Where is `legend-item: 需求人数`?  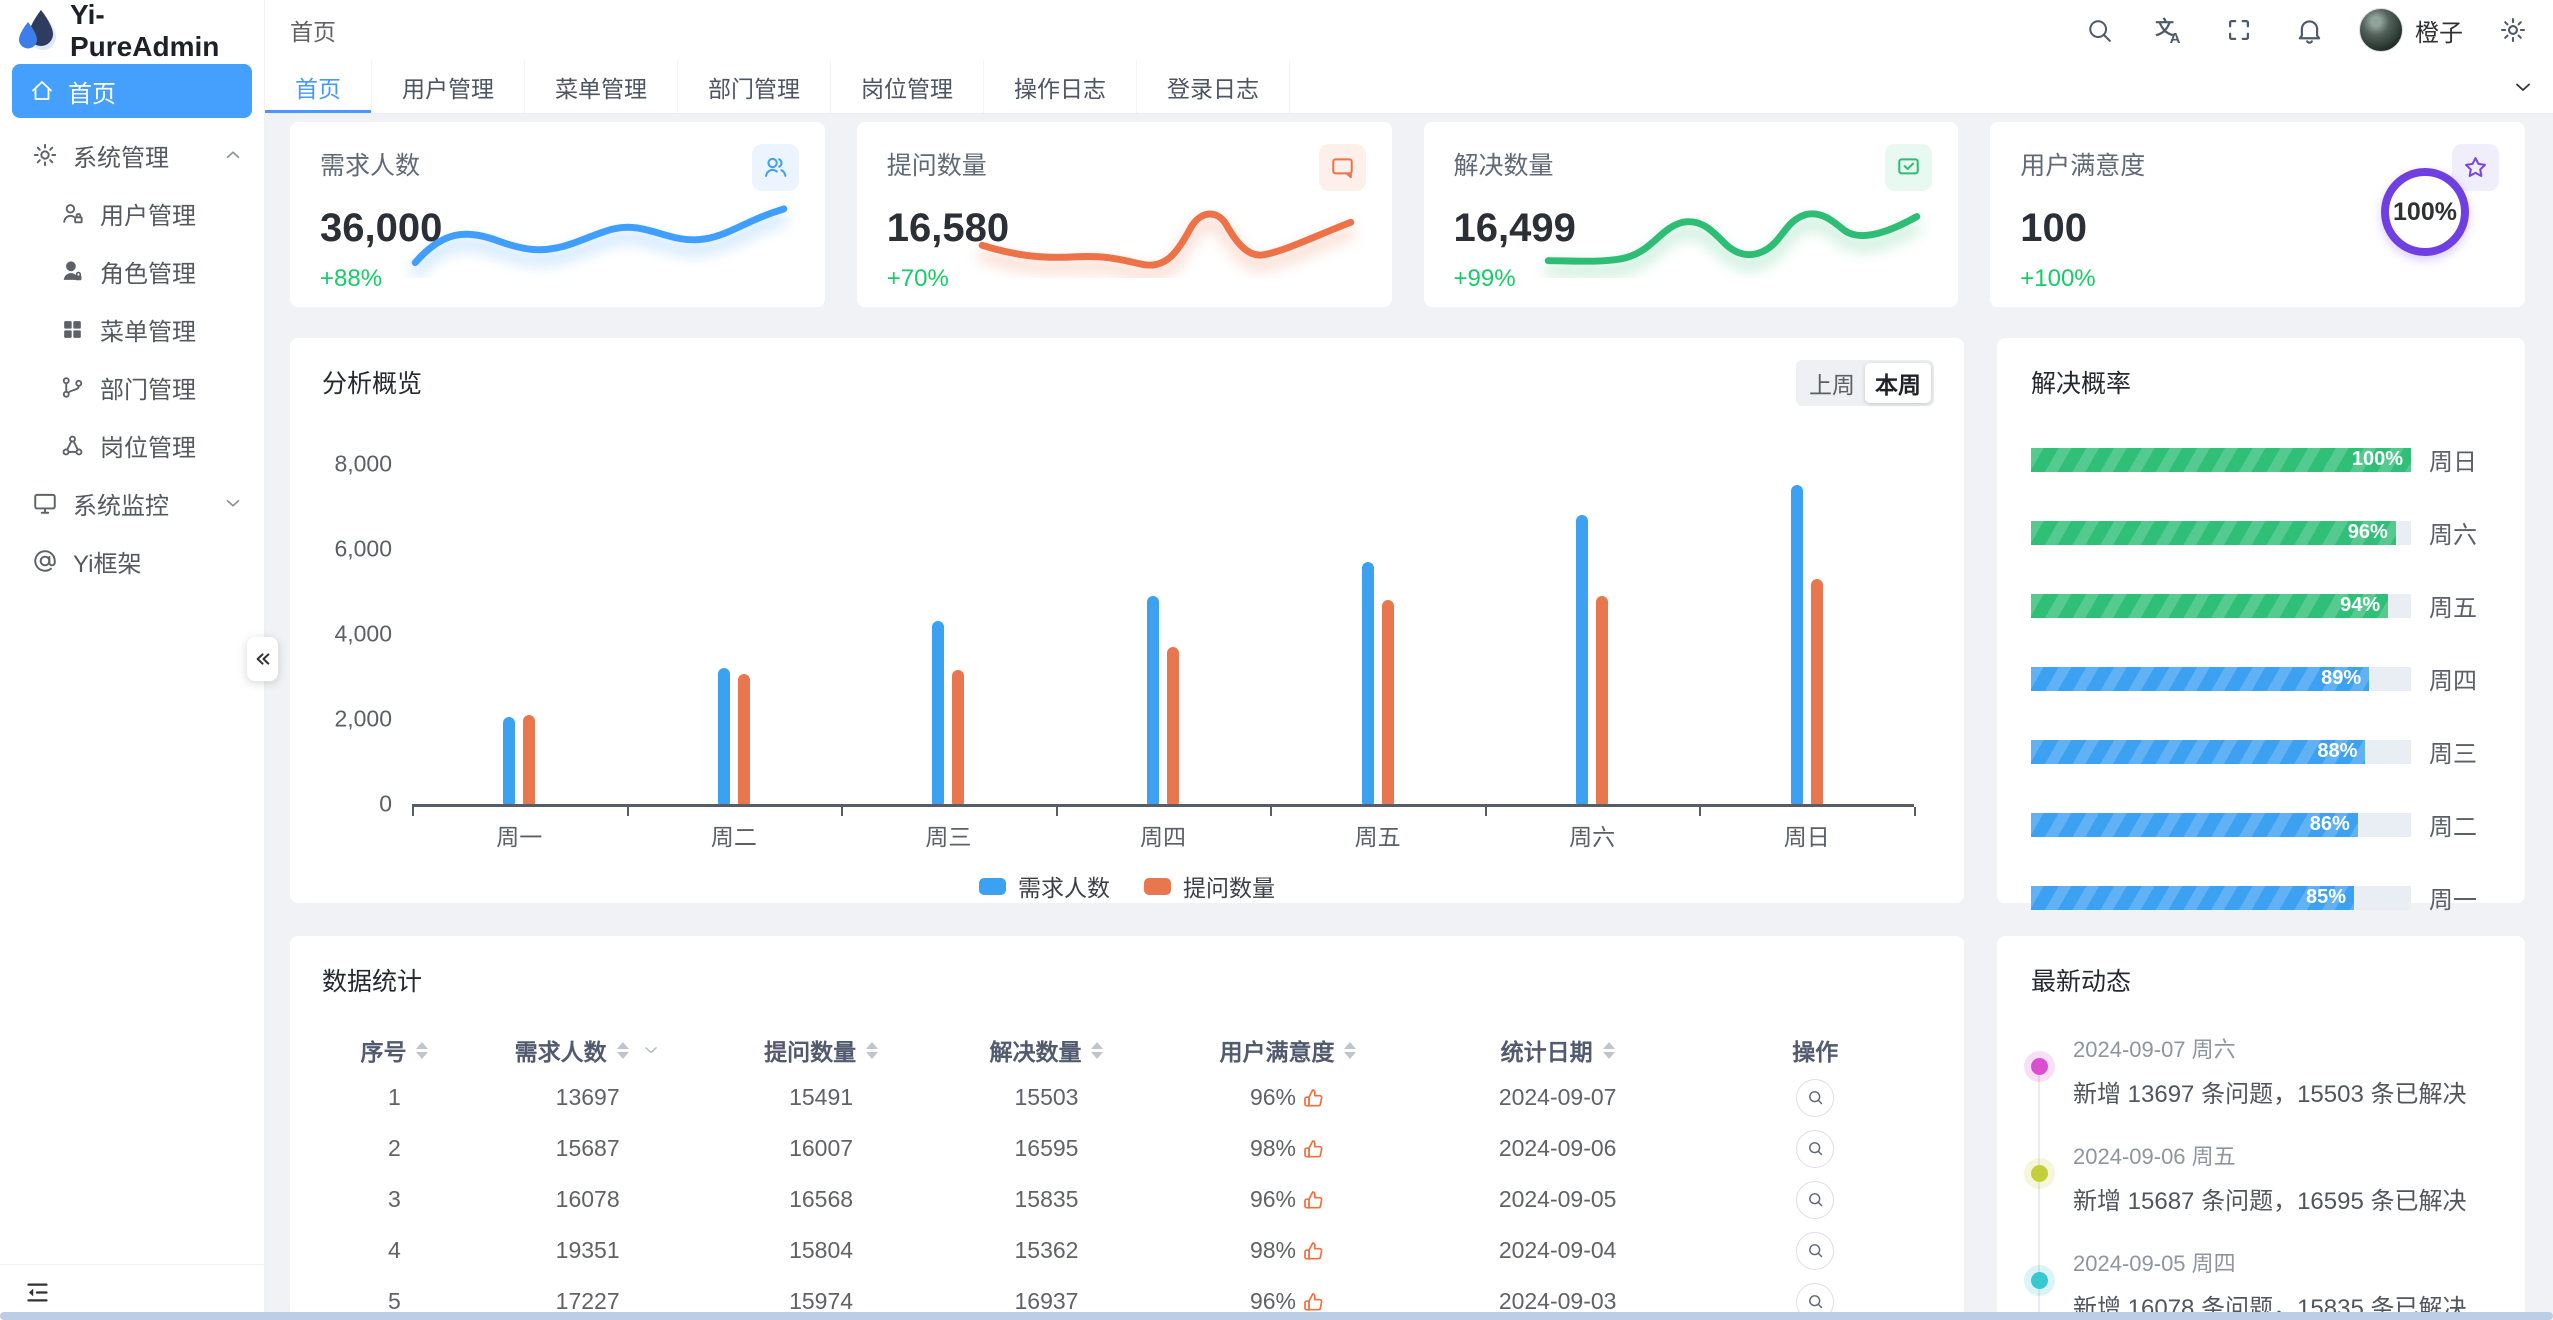
legend-item: 需求人数 is located at coordinates (1044, 886).